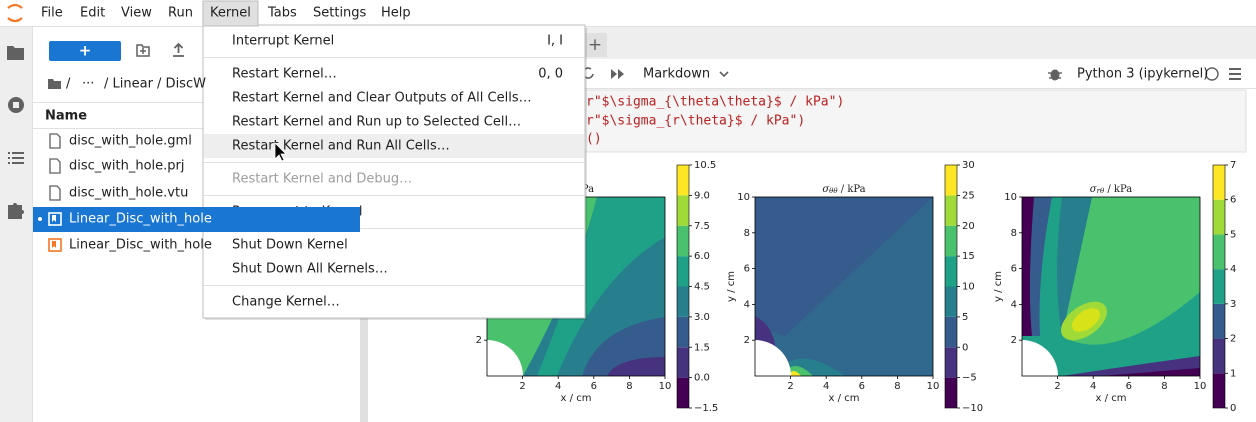  I want to click on colorbar-label: 1, so click(1233, 373).